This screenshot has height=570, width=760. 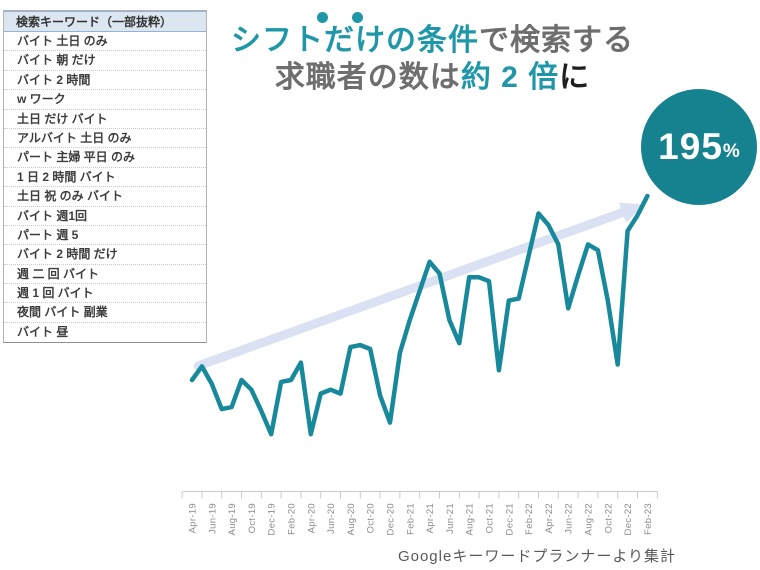 I want to click on x-axis-label: Dec-19, so click(x=272, y=519).